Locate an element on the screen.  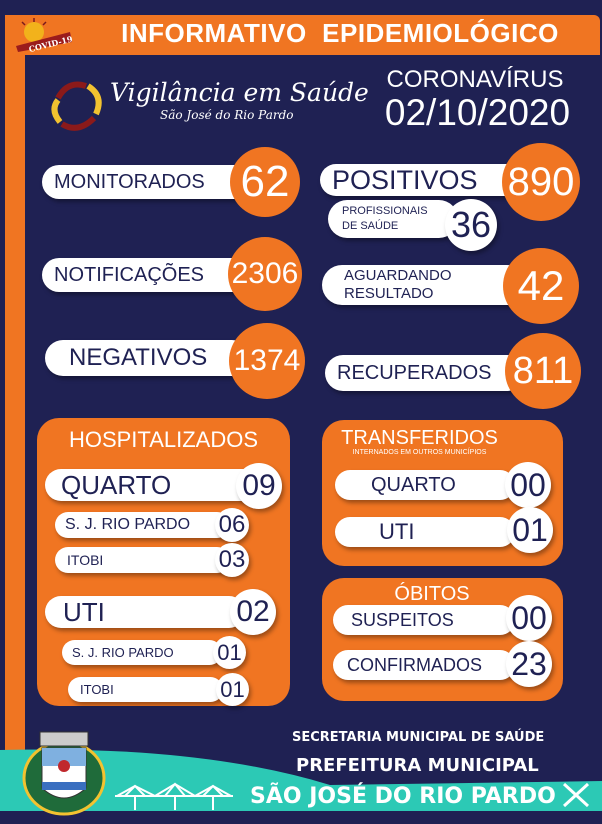
hosp-quarto-sjrp-label: S. J. RIO PARDO is located at coordinates (128, 524).